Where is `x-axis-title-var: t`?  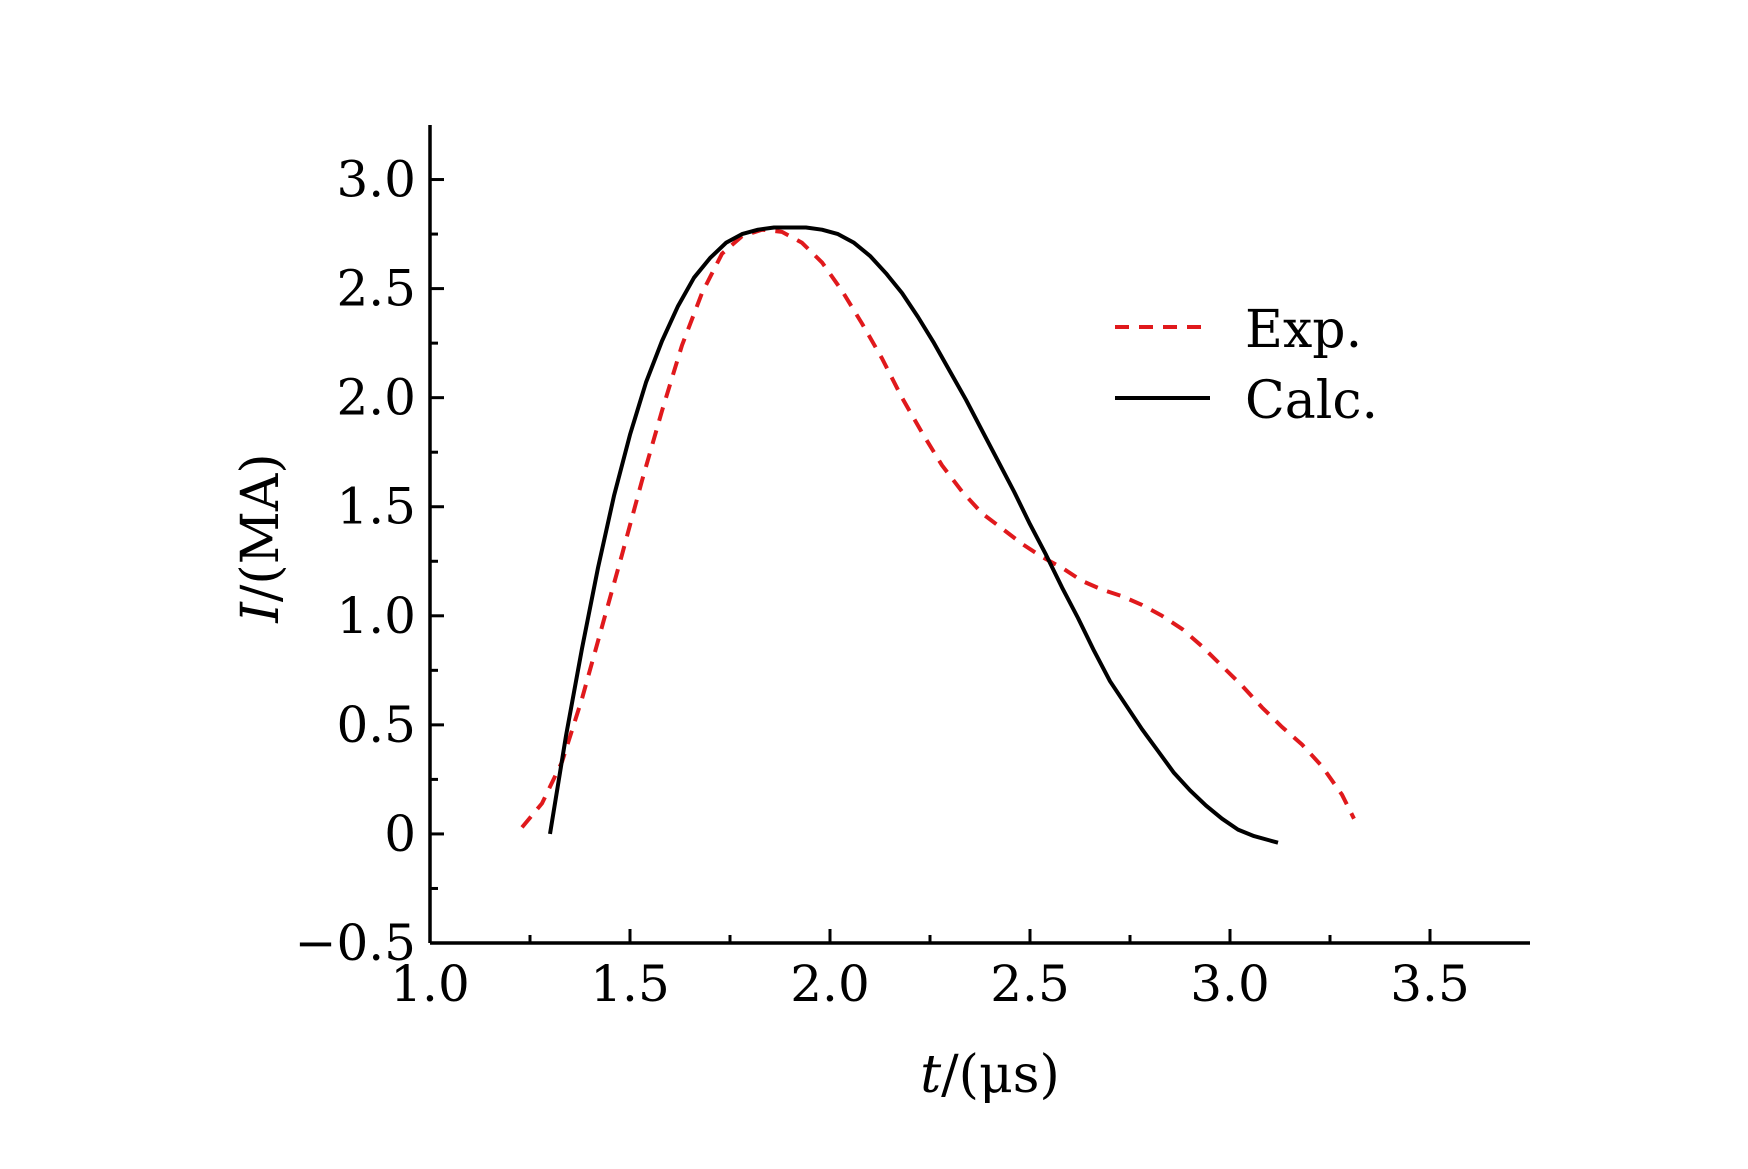
x-axis-title-var: t is located at coordinates (930, 1075).